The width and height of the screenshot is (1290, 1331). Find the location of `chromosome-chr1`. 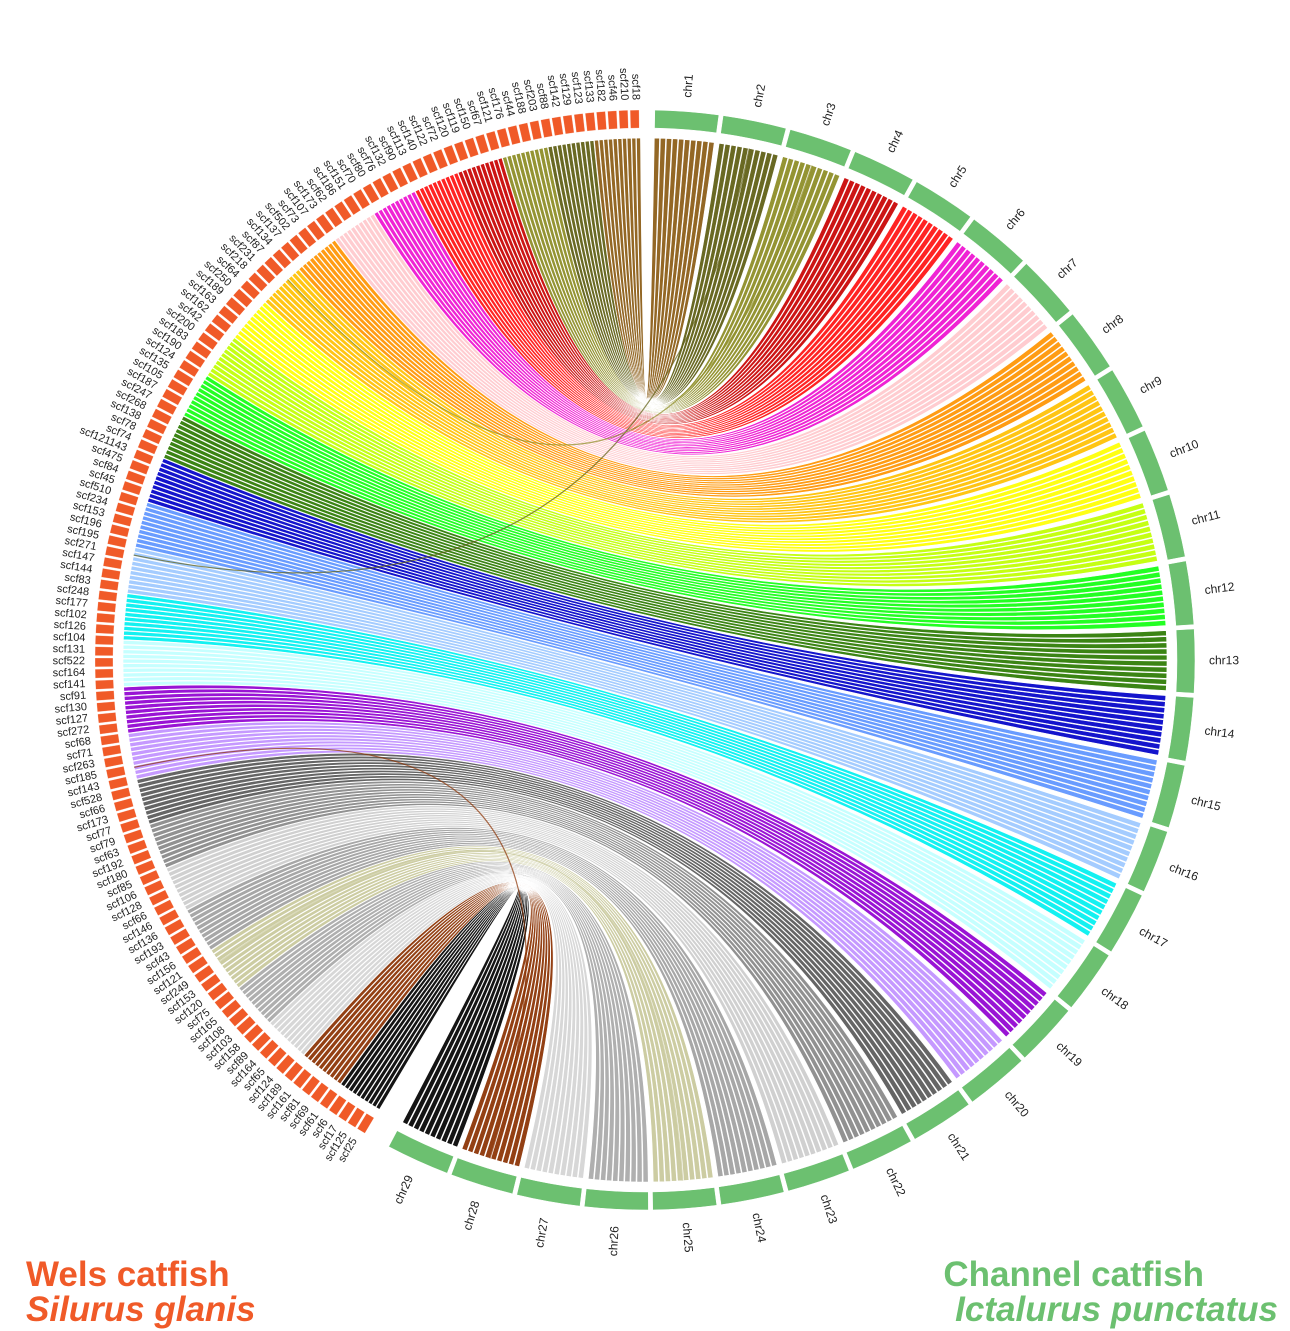

chromosome-chr1 is located at coordinates (687, 121).